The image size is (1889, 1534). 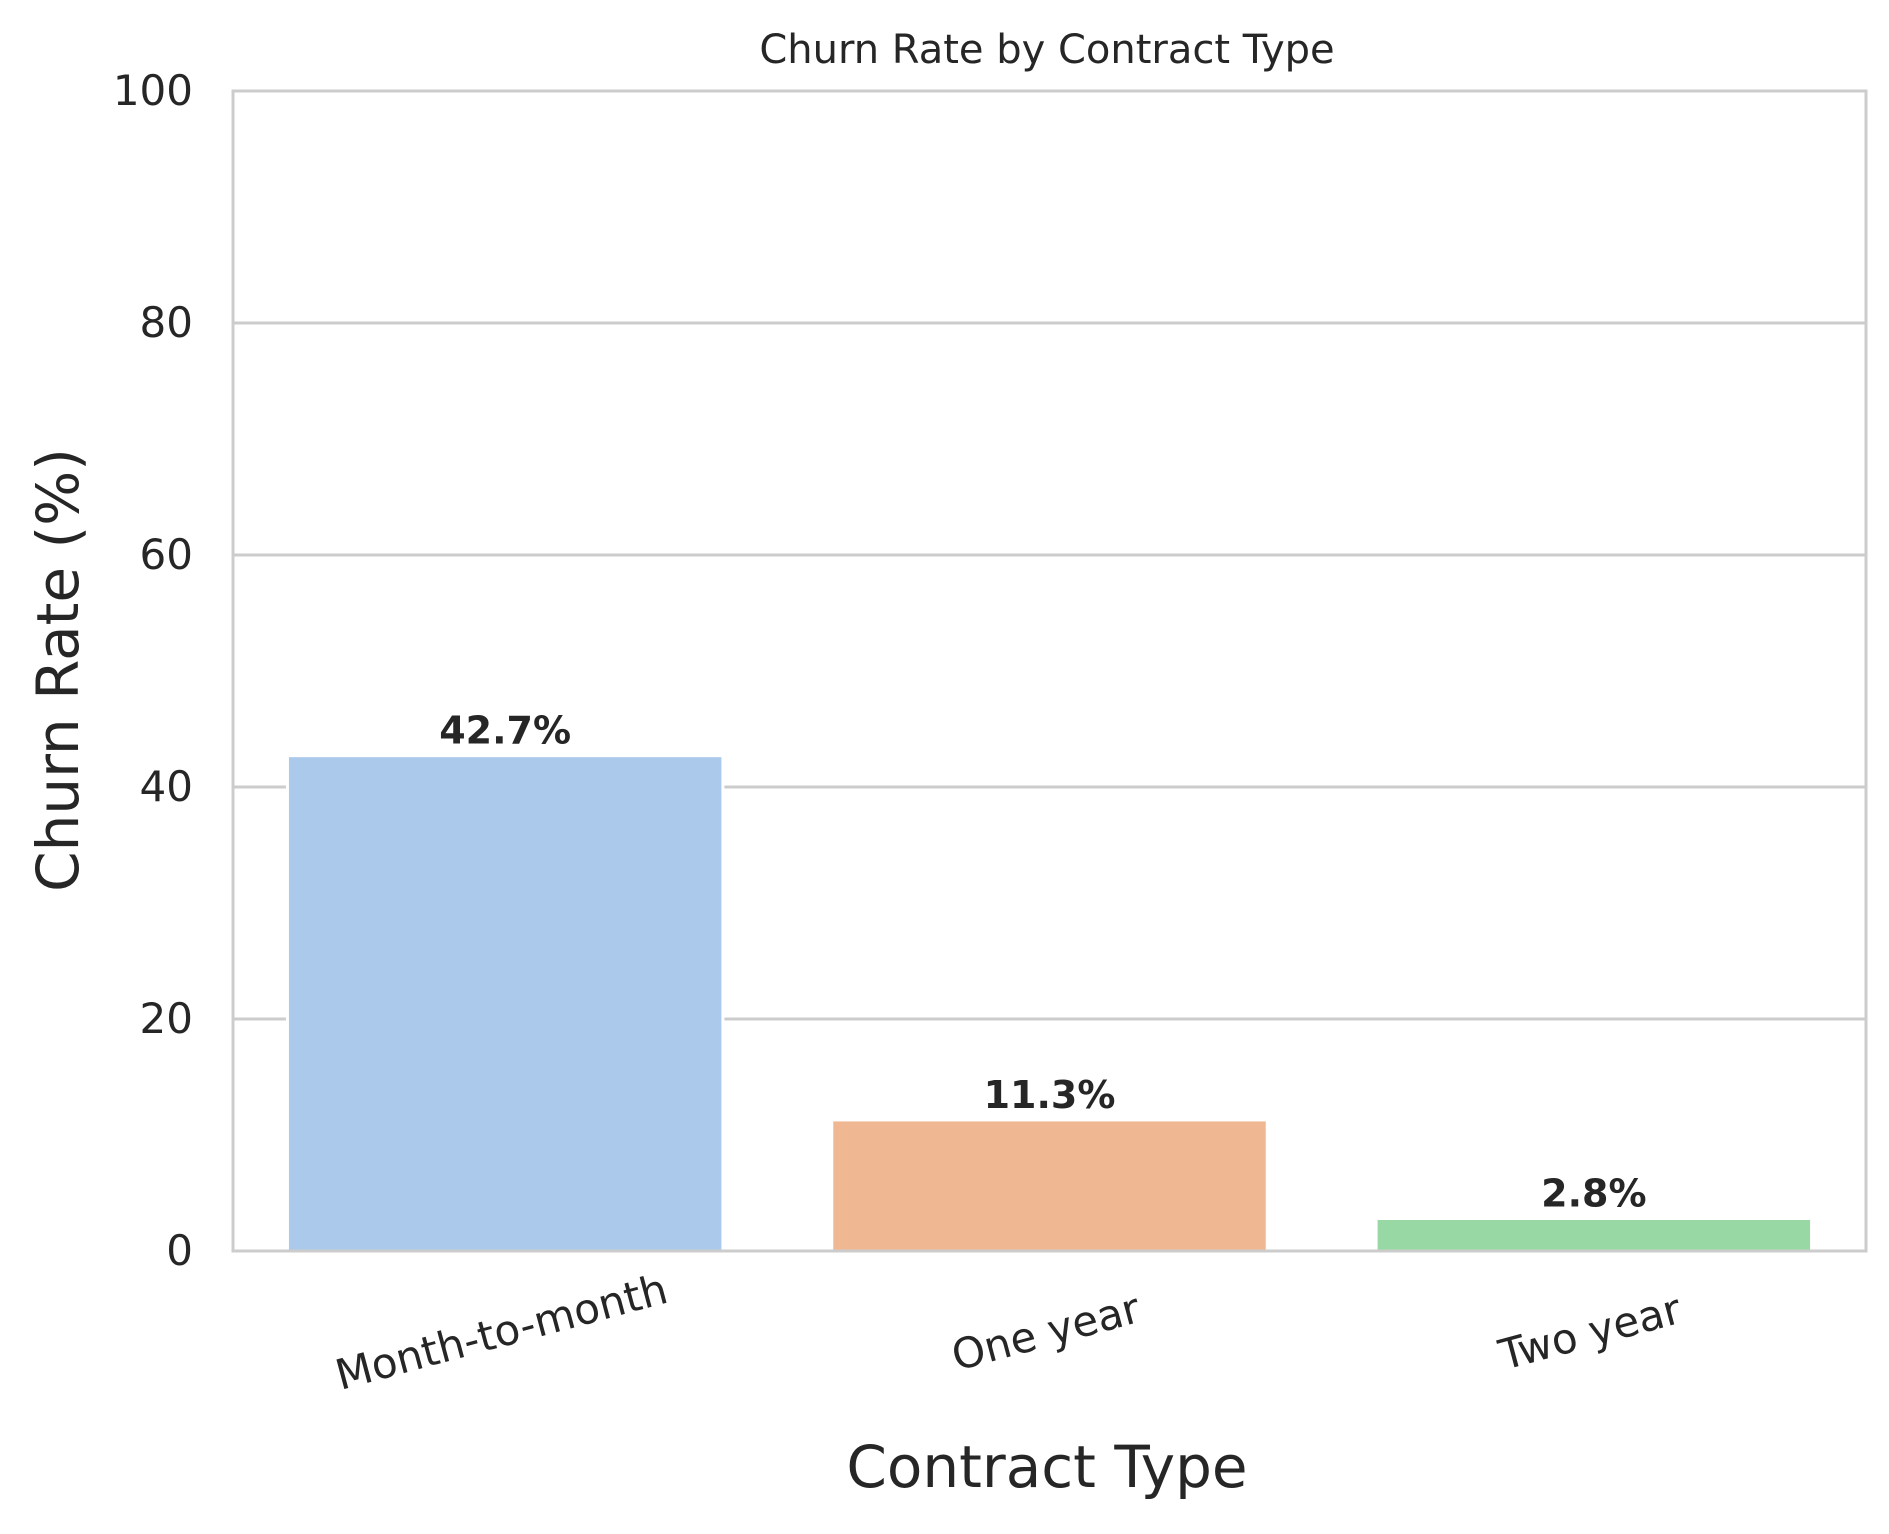 What do you see at coordinates (505, 1003) in the screenshot?
I see `bar-month-to-month` at bounding box center [505, 1003].